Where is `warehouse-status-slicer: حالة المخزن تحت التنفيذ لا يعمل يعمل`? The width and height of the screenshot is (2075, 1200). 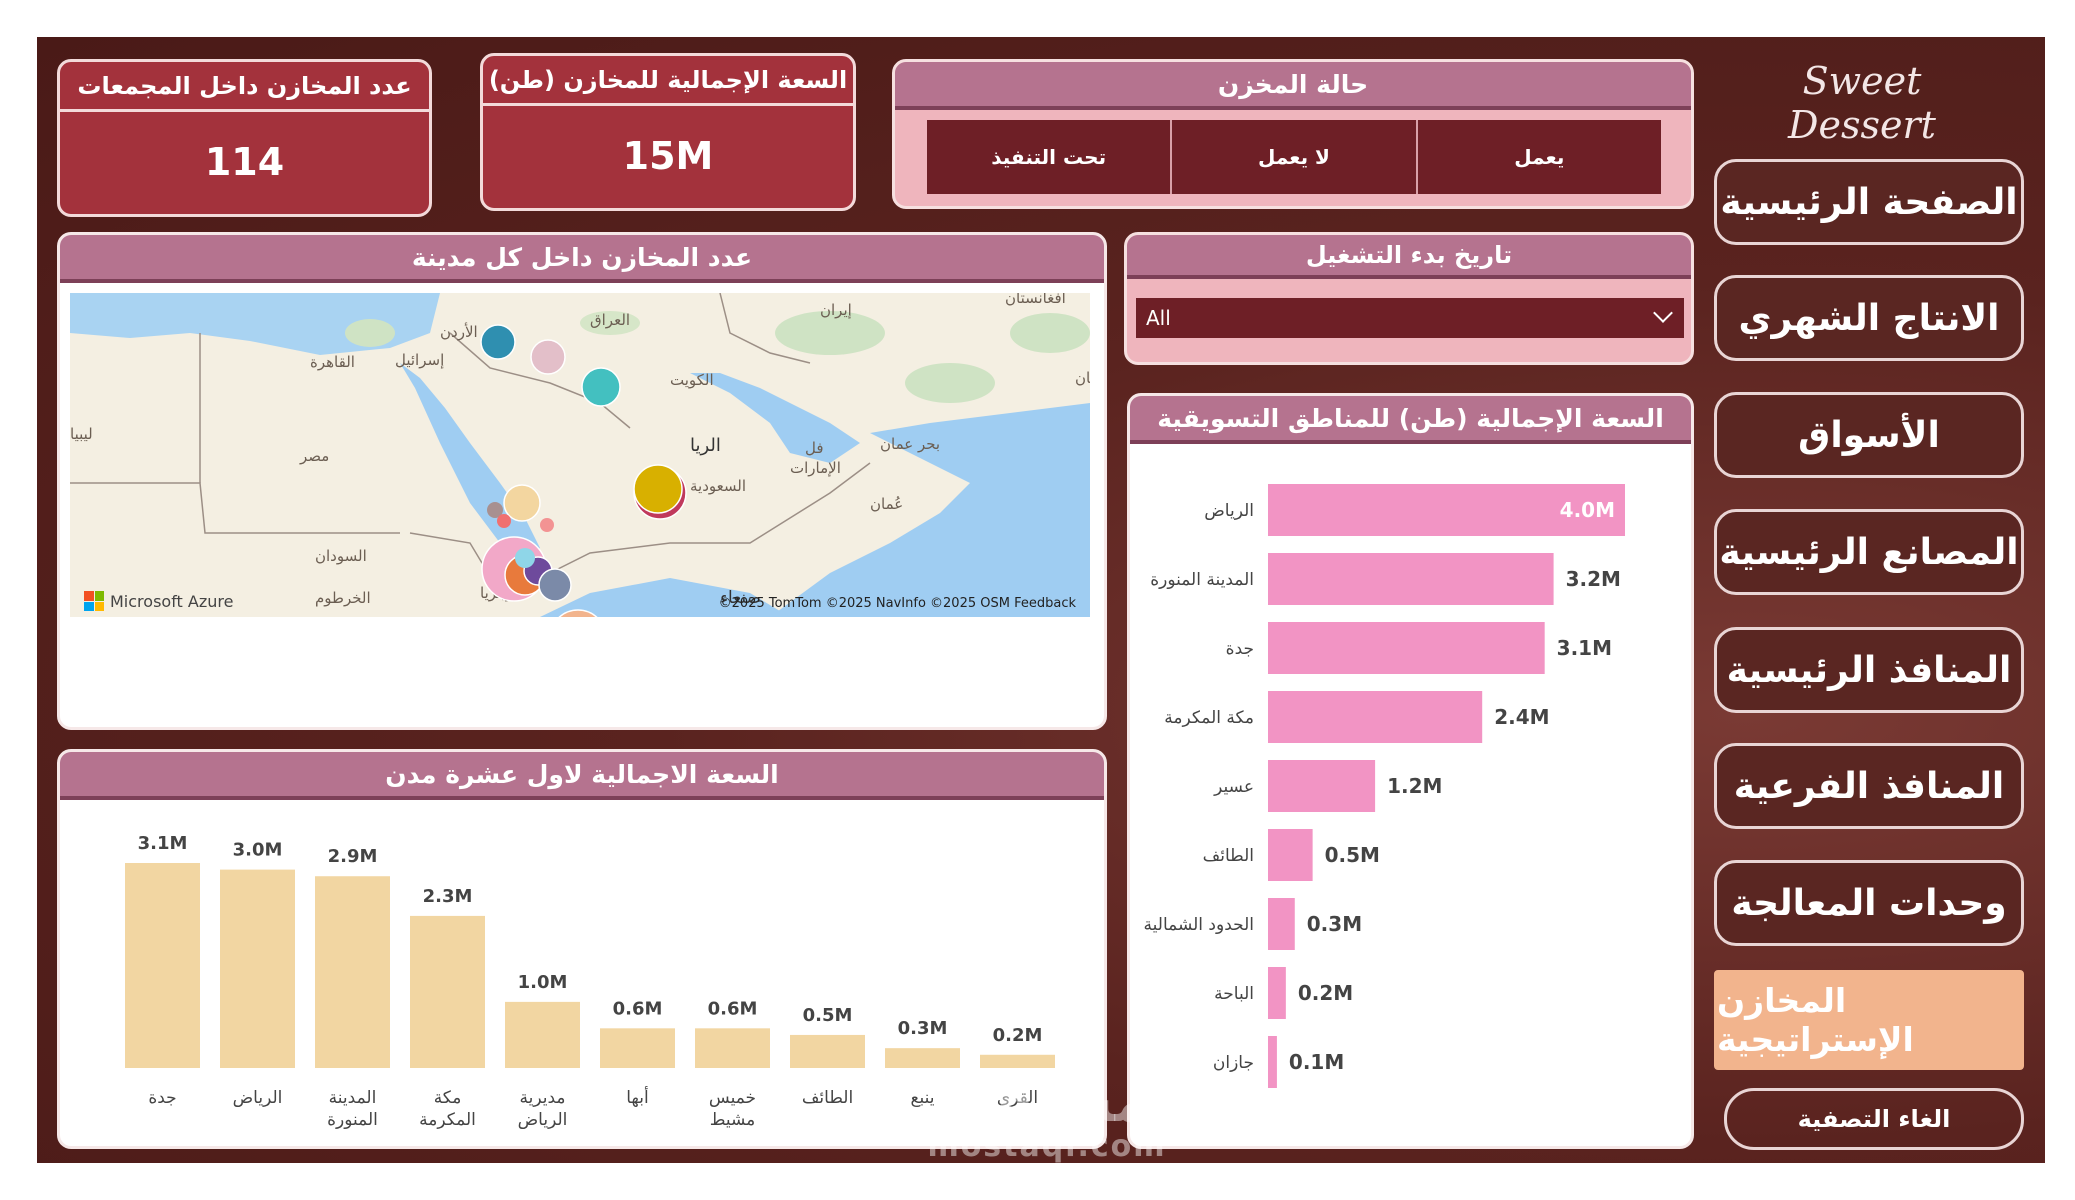 warehouse-status-slicer: حالة المخزن تحت التنفيذ لا يعمل يعمل is located at coordinates (1293, 134).